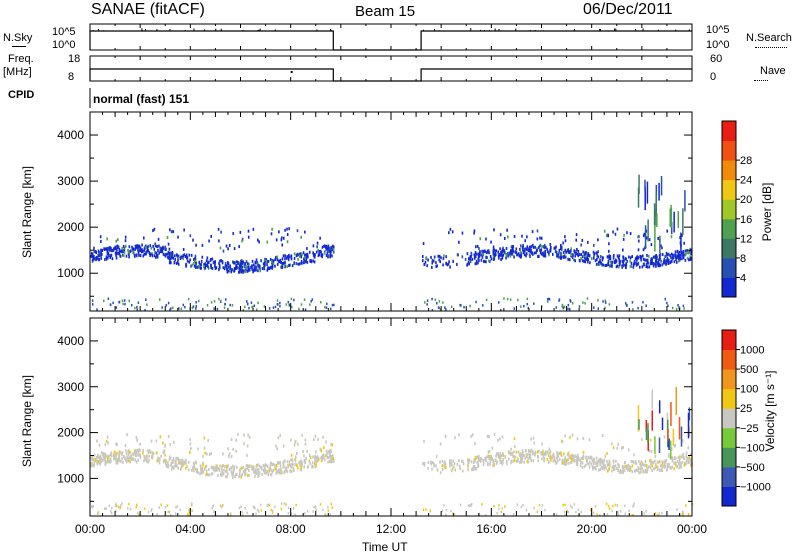 This screenshot has width=800, height=554. What do you see at coordinates (685, 201) in the screenshot?
I see `streak-cell` at bounding box center [685, 201].